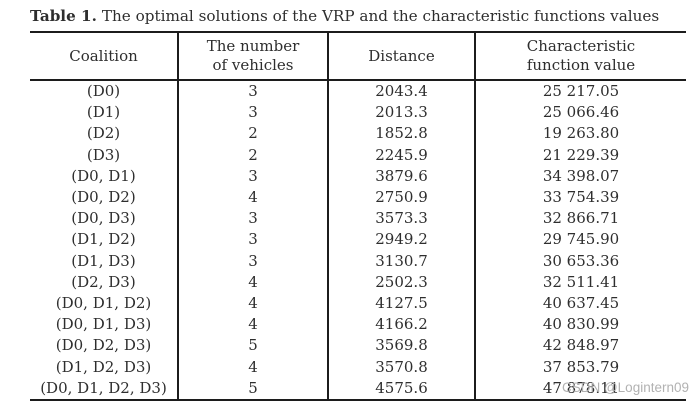 This screenshot has height=412, width=692. I want to click on cell-coalition: (D1, D2, D3), so click(103, 366).